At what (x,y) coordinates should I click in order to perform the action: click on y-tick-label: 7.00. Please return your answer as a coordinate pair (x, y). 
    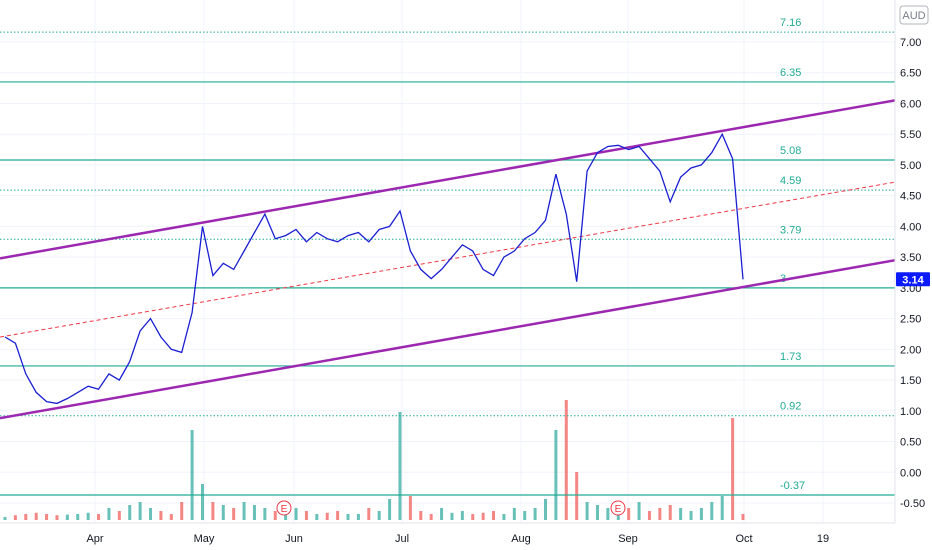
    Looking at the image, I should click on (910, 43).